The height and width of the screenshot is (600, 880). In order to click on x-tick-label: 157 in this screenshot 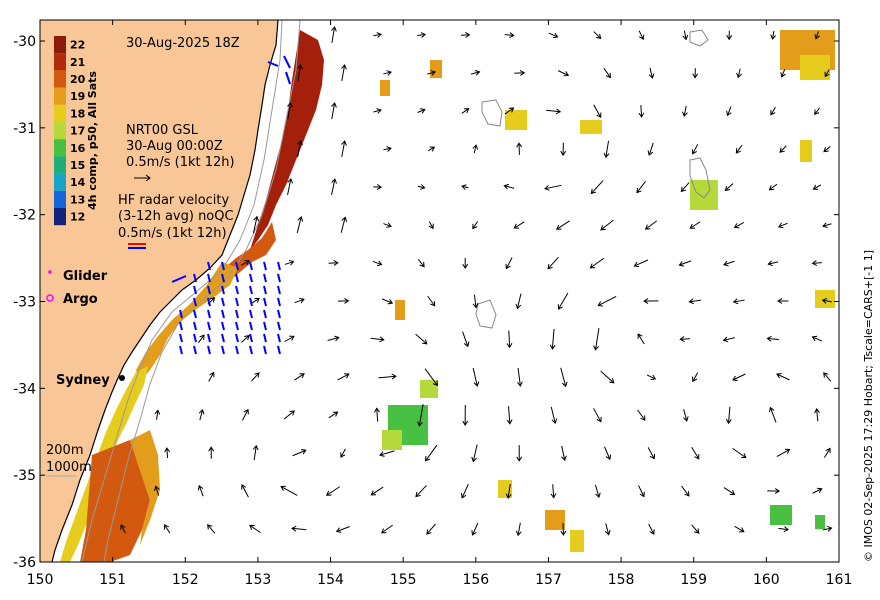, I will do `click(548, 580)`.